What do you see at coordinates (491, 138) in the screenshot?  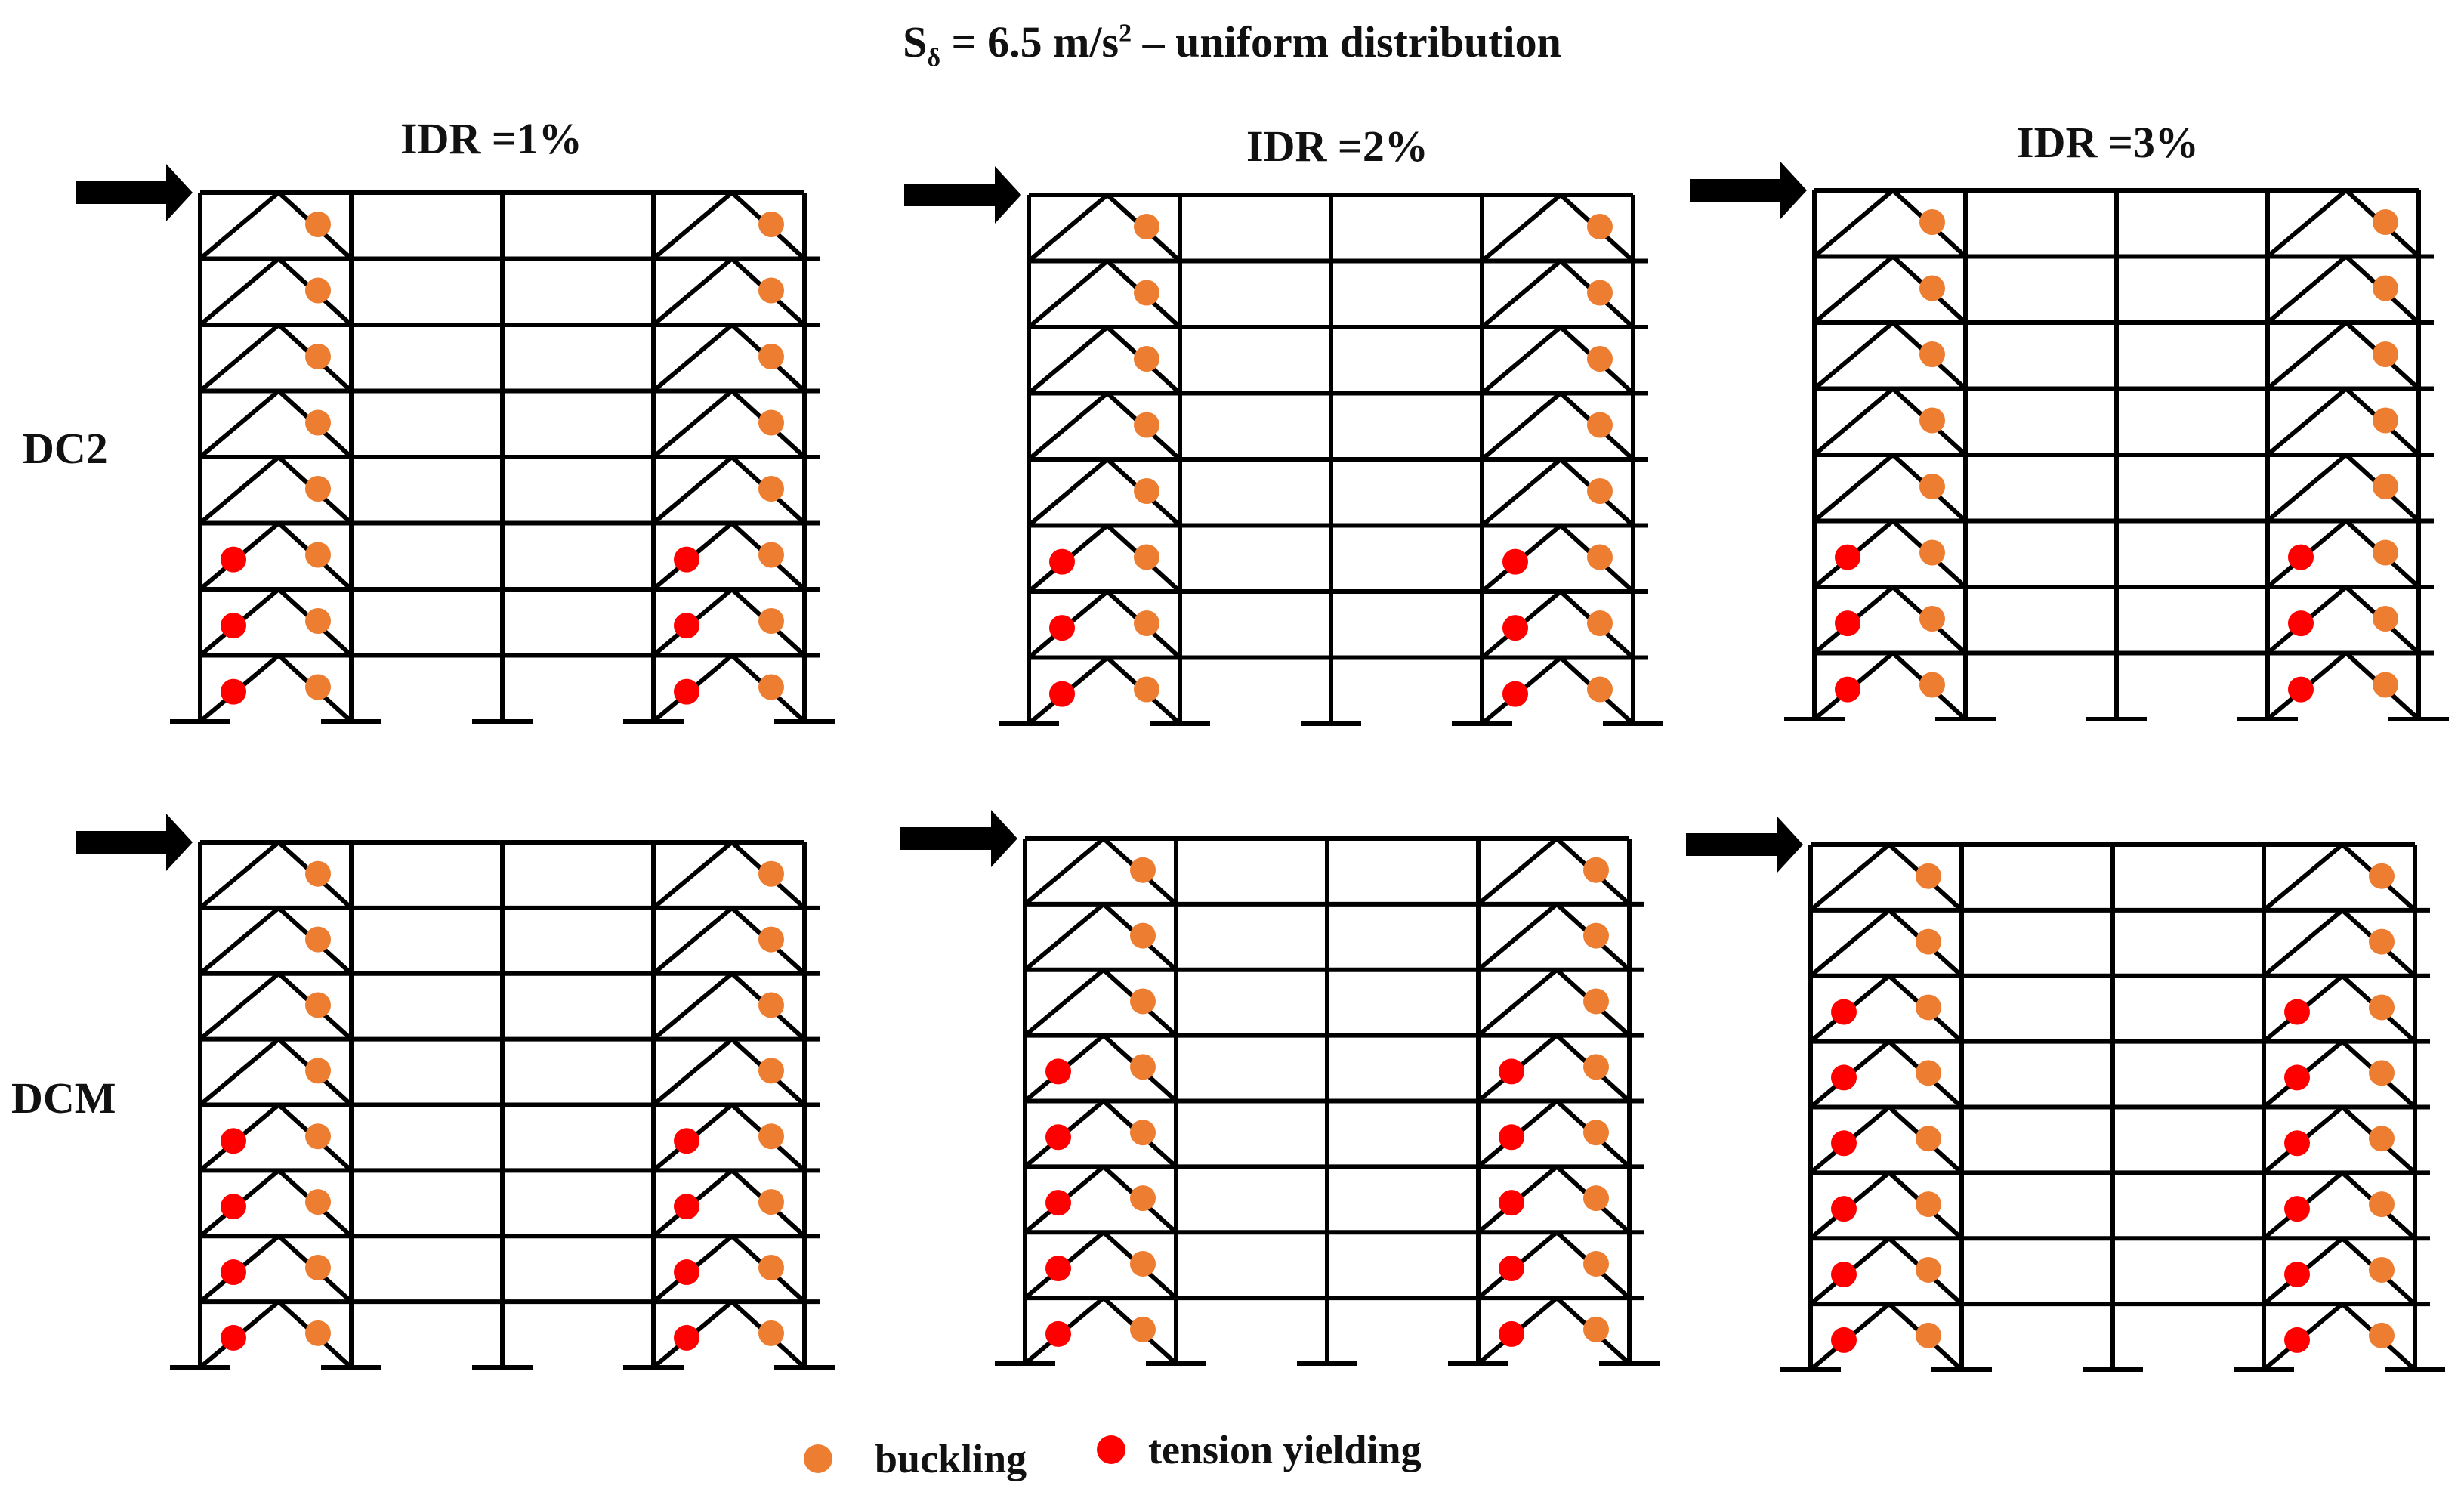 I see `column-header-idr-1: IDR =1%` at bounding box center [491, 138].